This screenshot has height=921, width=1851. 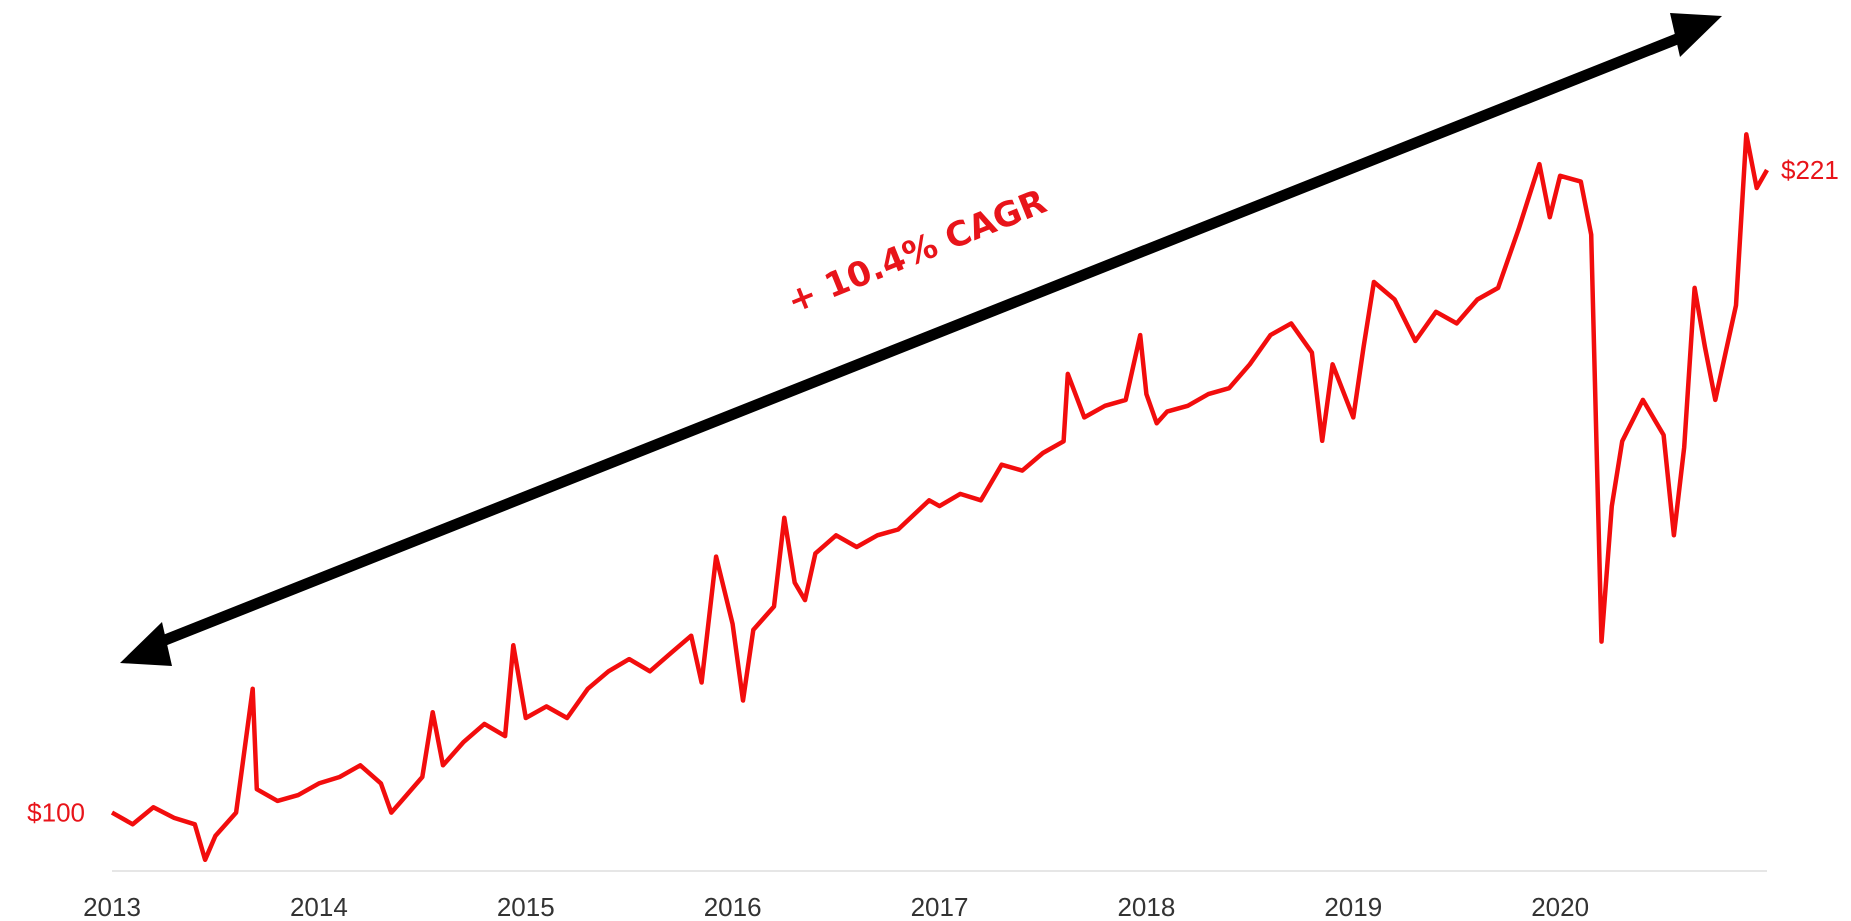 I want to click on x-tick-label: 2018, so click(x=1146, y=906).